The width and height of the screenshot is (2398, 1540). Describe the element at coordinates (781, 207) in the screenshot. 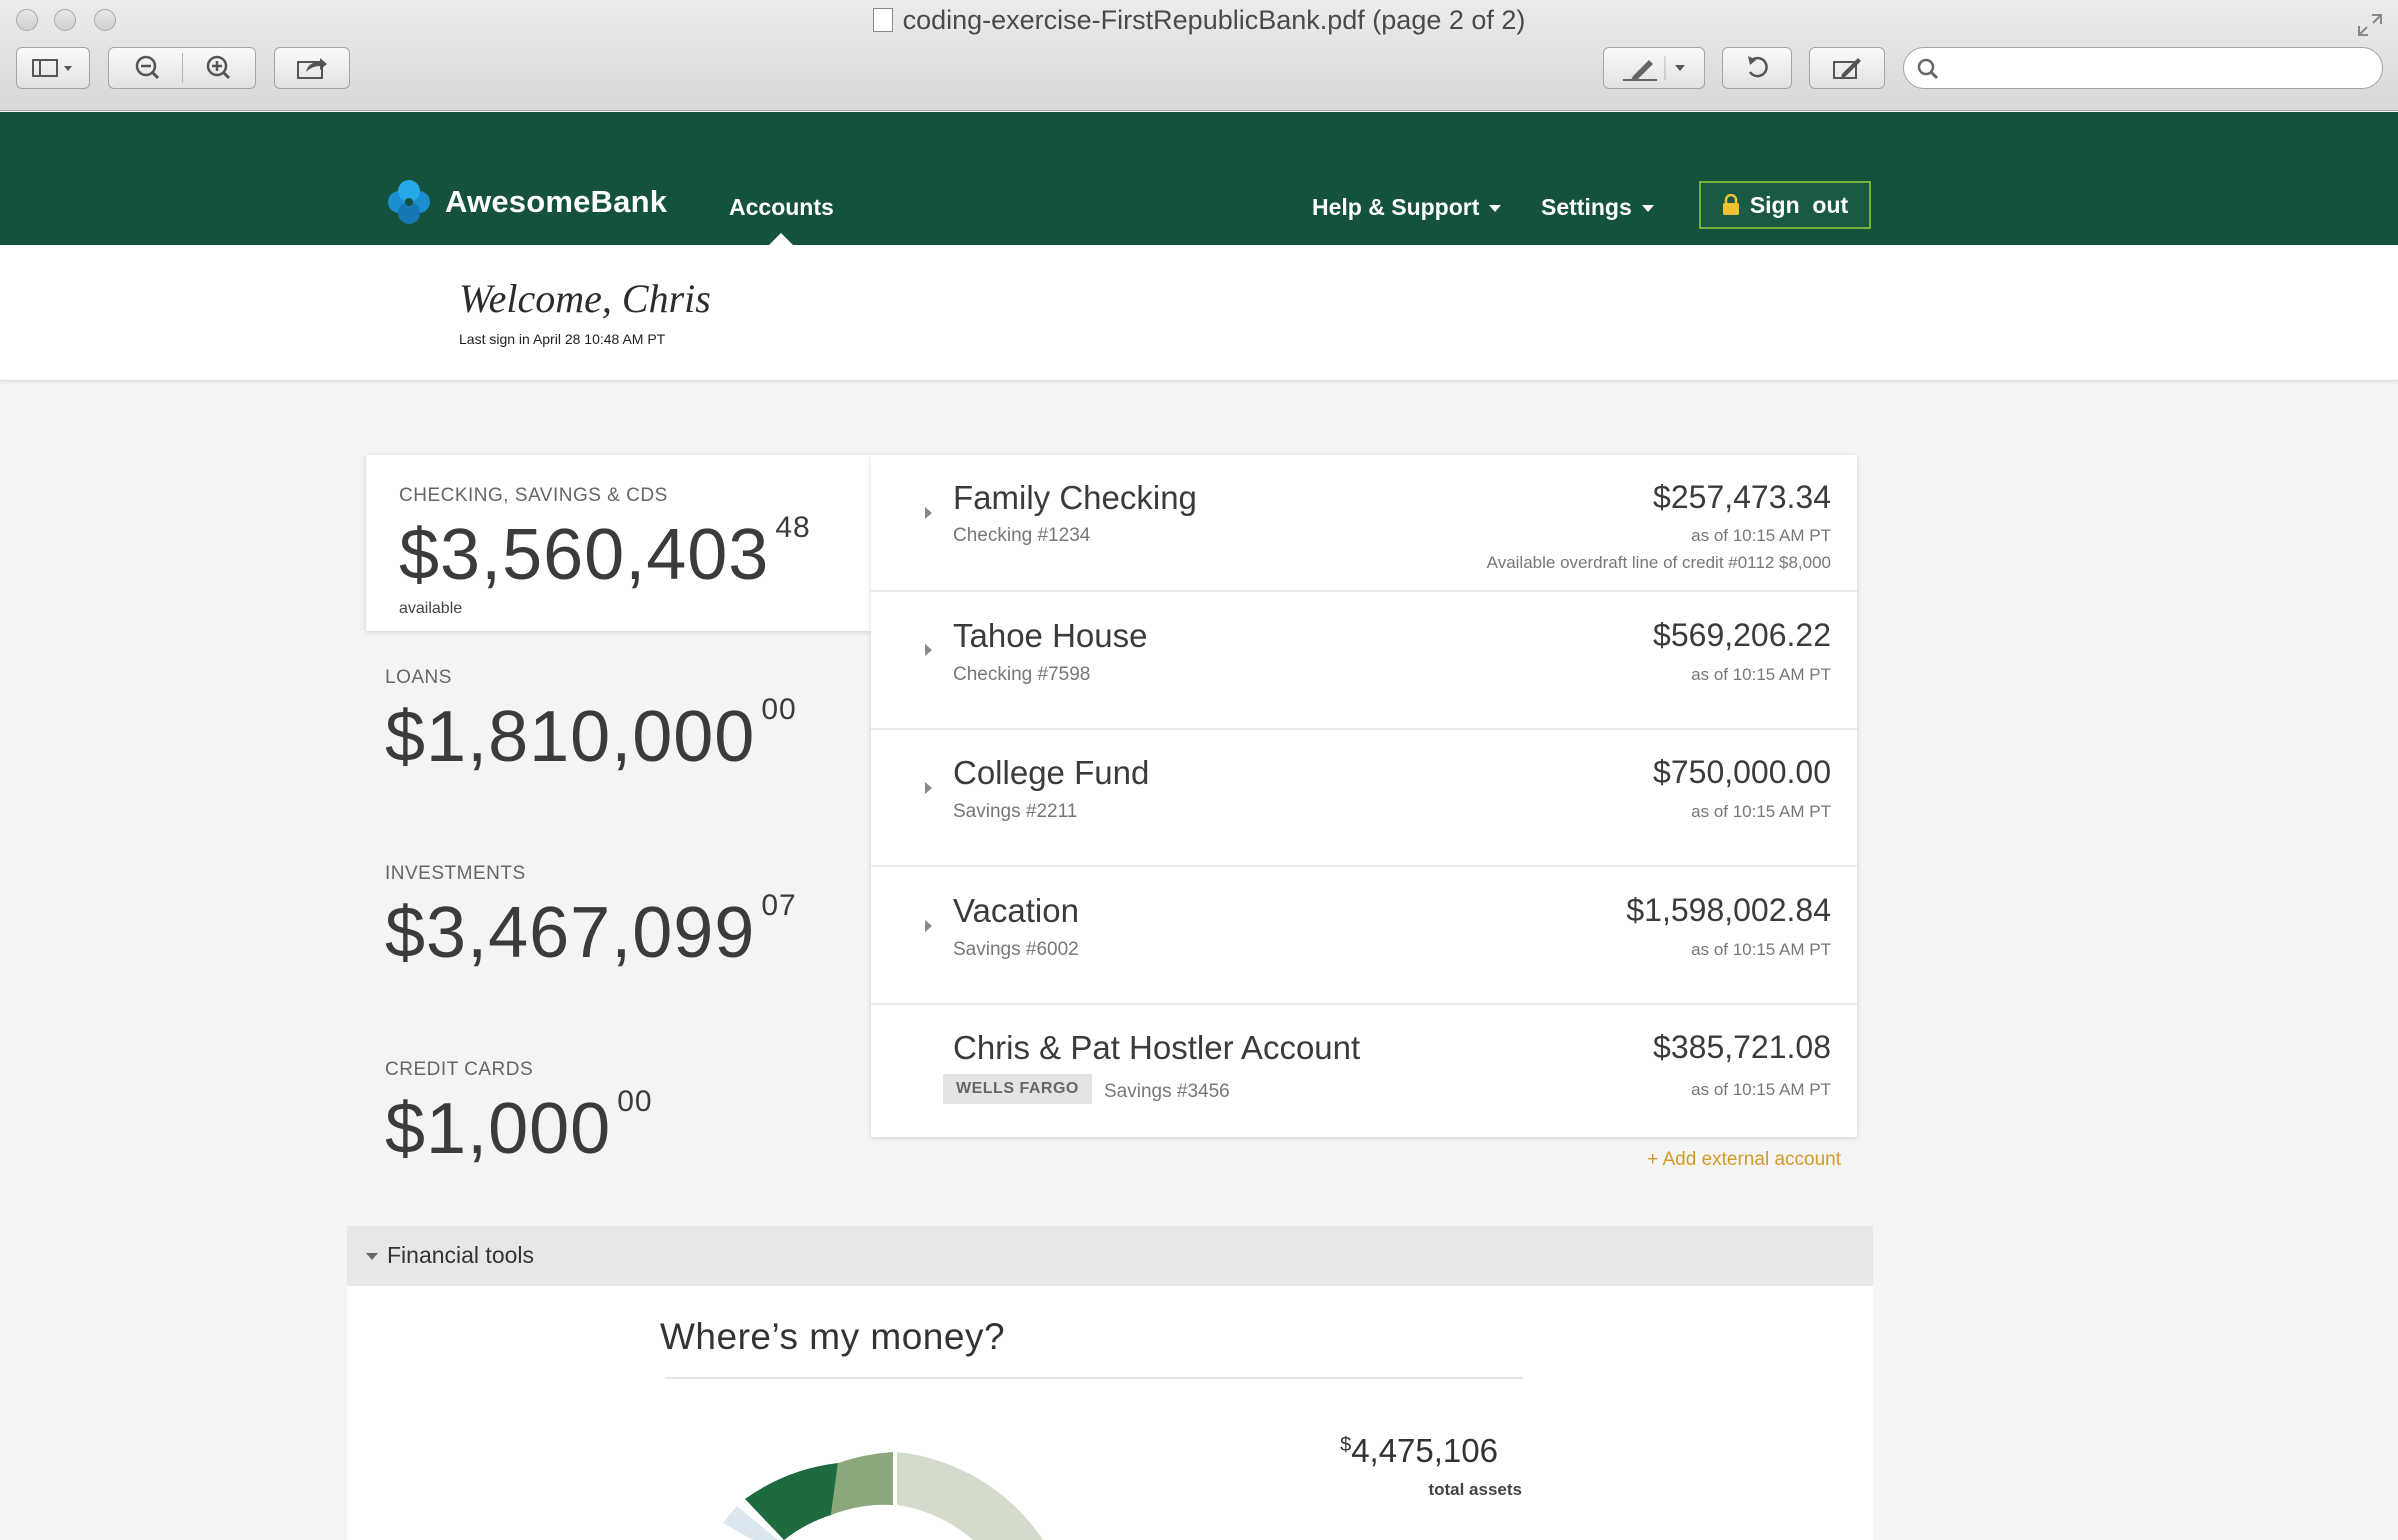

I see `nav-accounts: Accounts` at that location.